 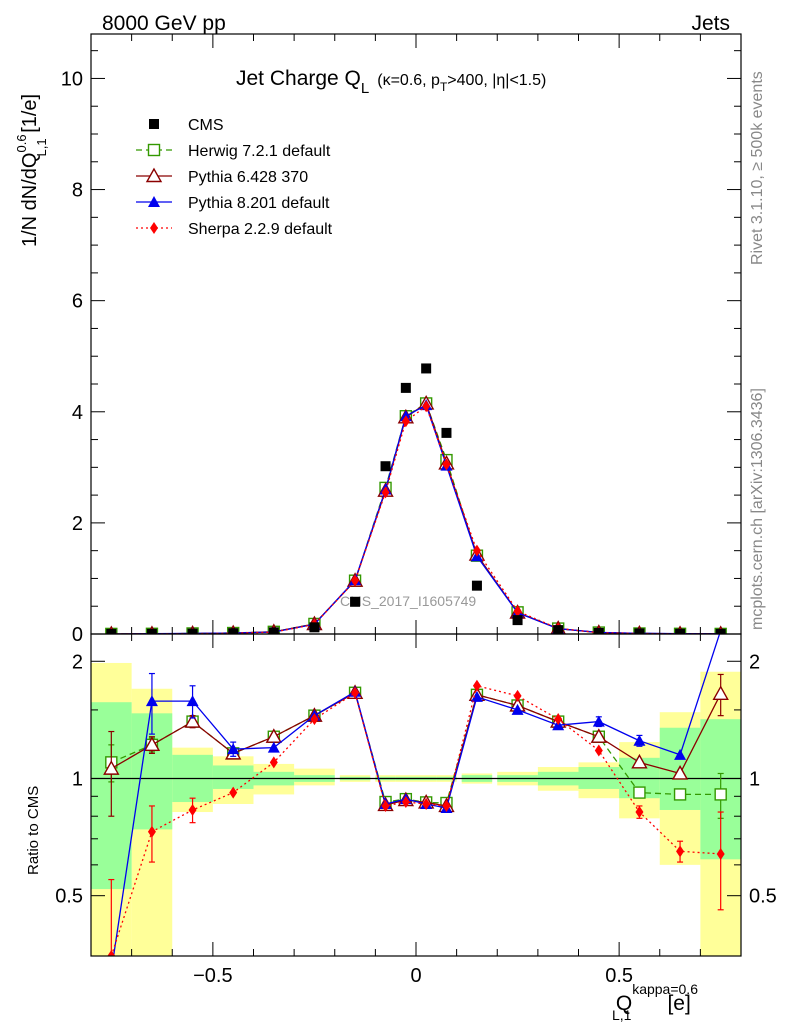 What do you see at coordinates (415, 976) in the screenshot?
I see `x-tick-label: 0` at bounding box center [415, 976].